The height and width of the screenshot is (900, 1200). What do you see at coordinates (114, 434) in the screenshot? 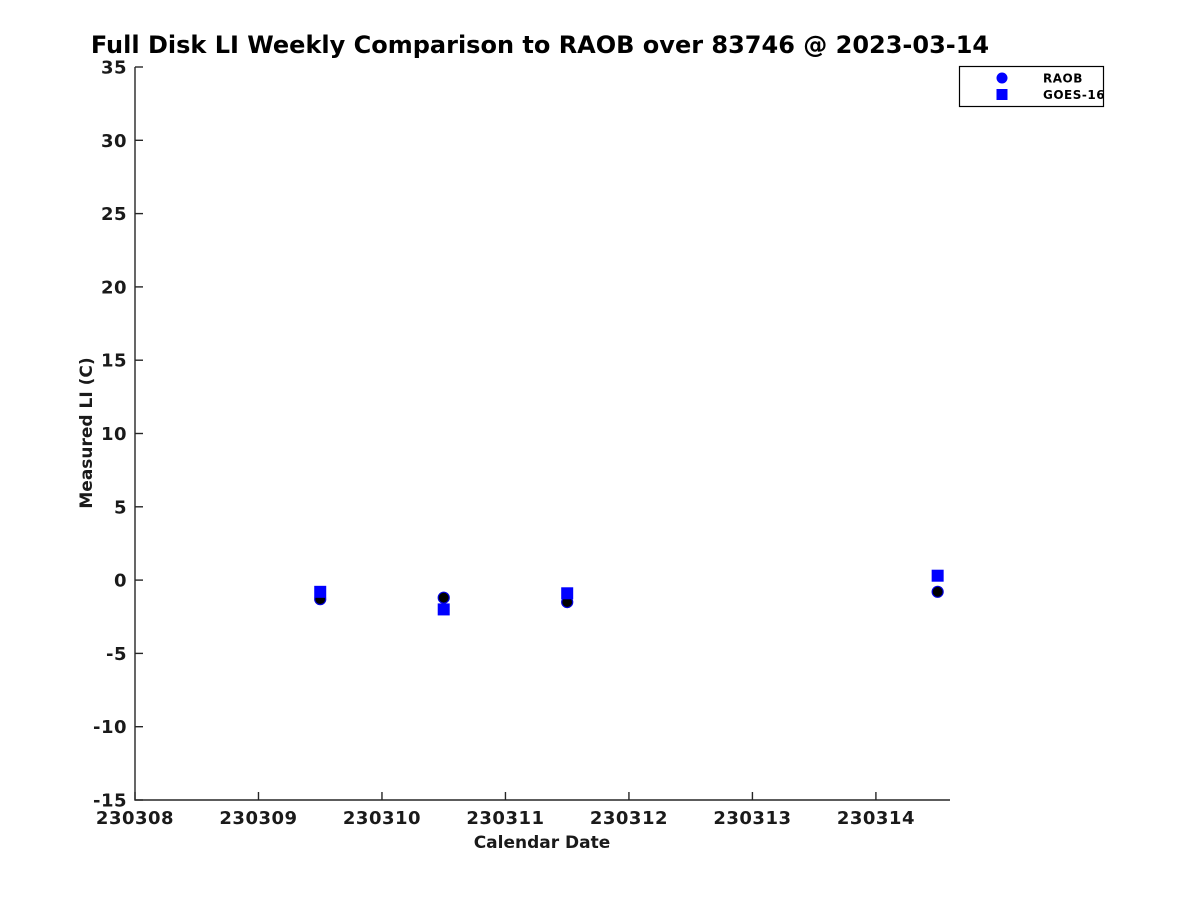
I see `y-tick-label: 10` at bounding box center [114, 434].